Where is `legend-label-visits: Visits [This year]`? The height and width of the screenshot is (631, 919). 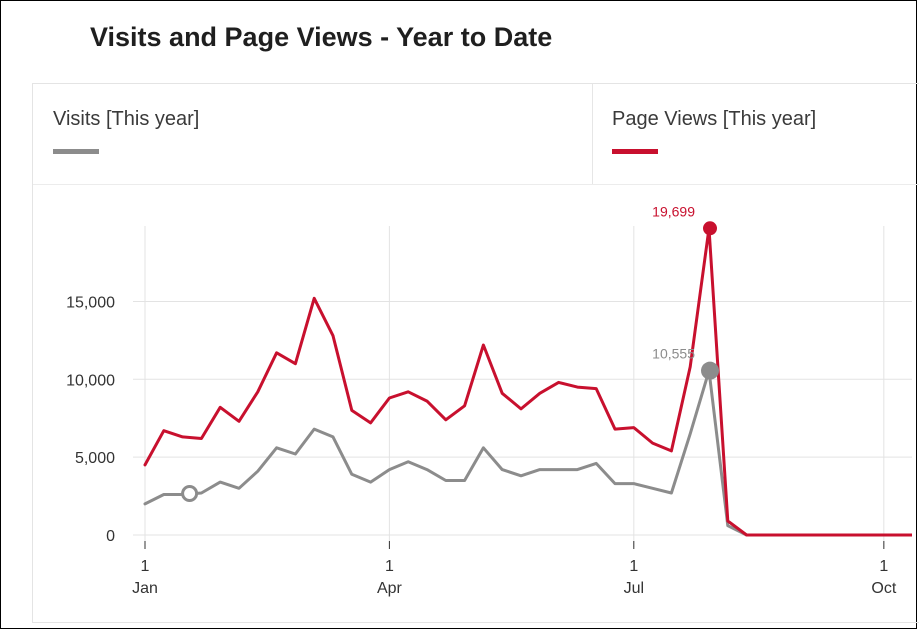
legend-label-visits: Visits [This year] is located at coordinates (126, 119).